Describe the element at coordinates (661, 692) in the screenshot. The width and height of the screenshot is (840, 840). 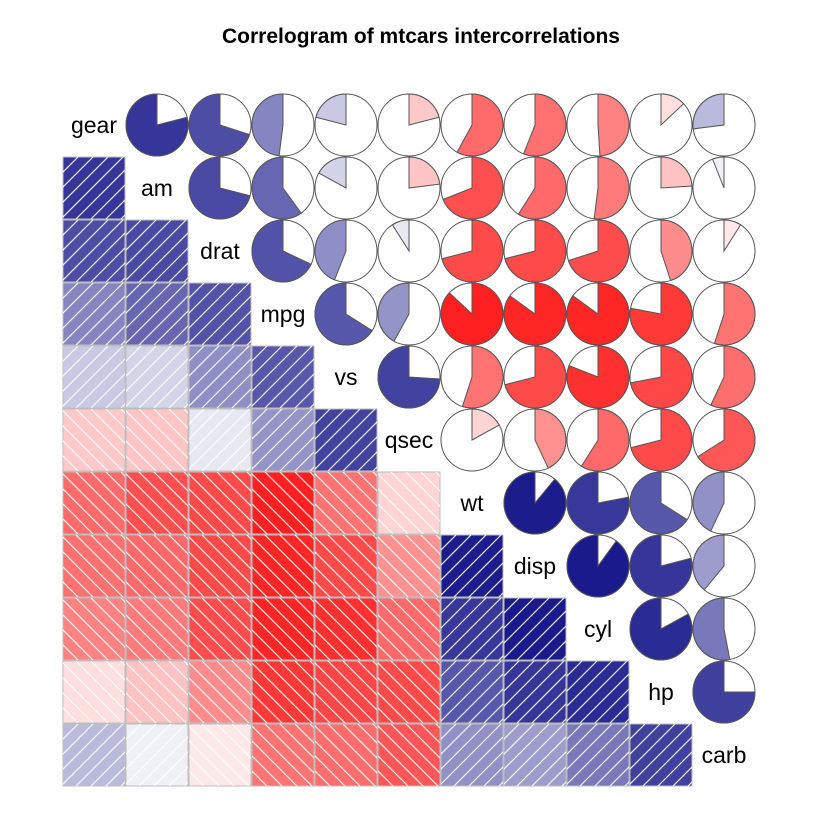
I see `variable-label: hp` at that location.